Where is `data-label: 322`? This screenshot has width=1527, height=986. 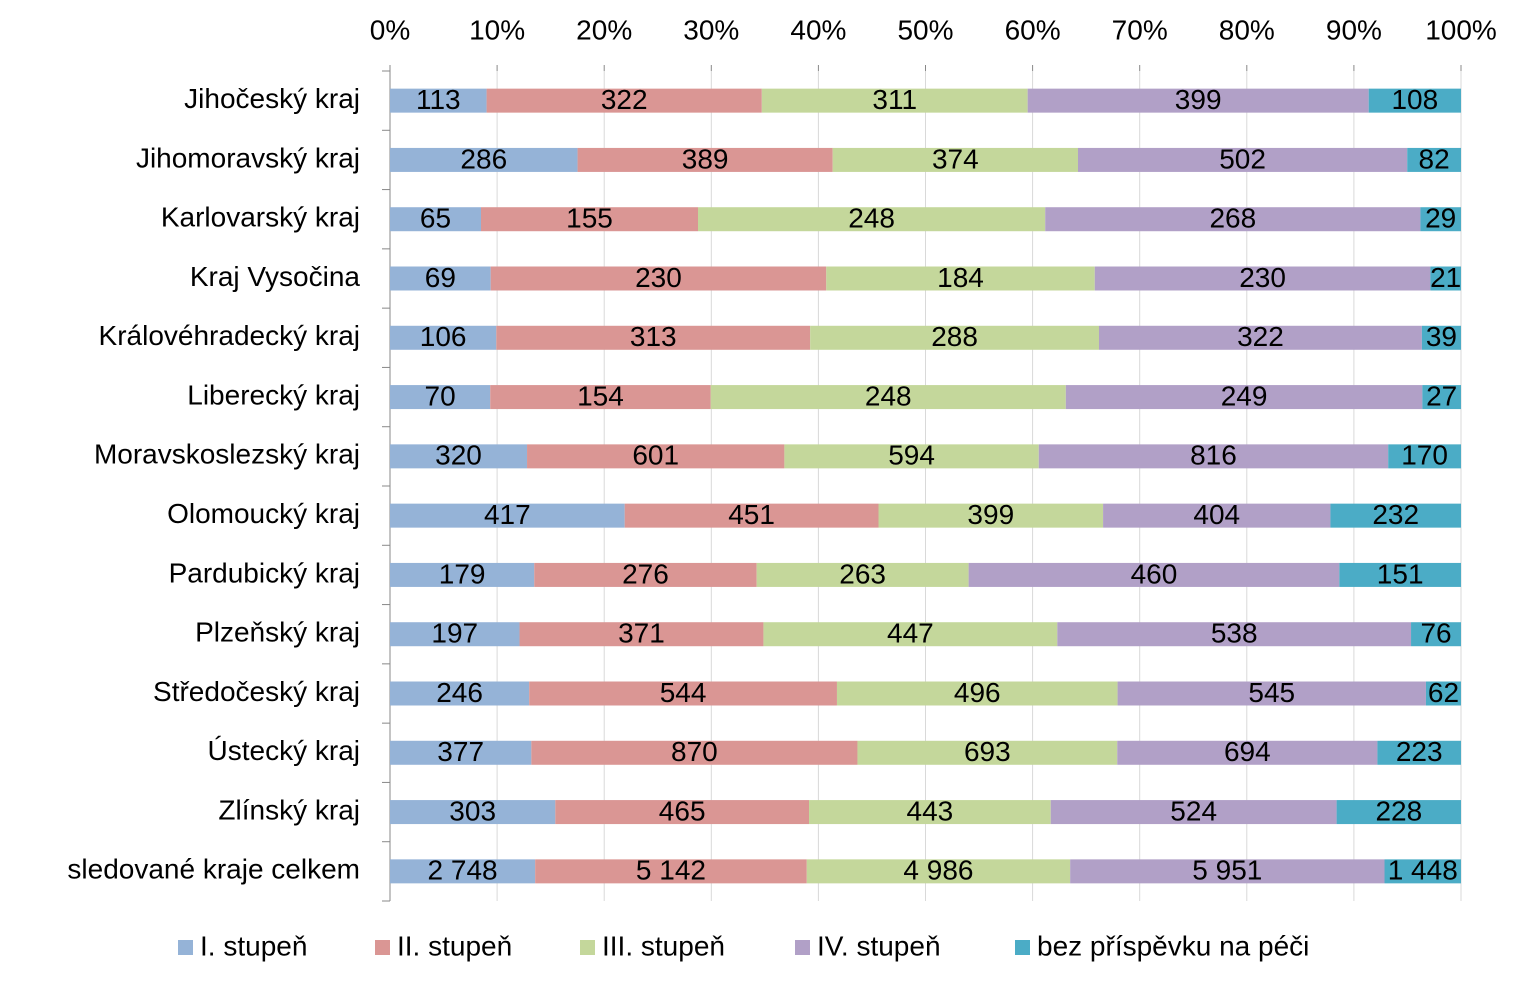
data-label: 322 is located at coordinates (1260, 336).